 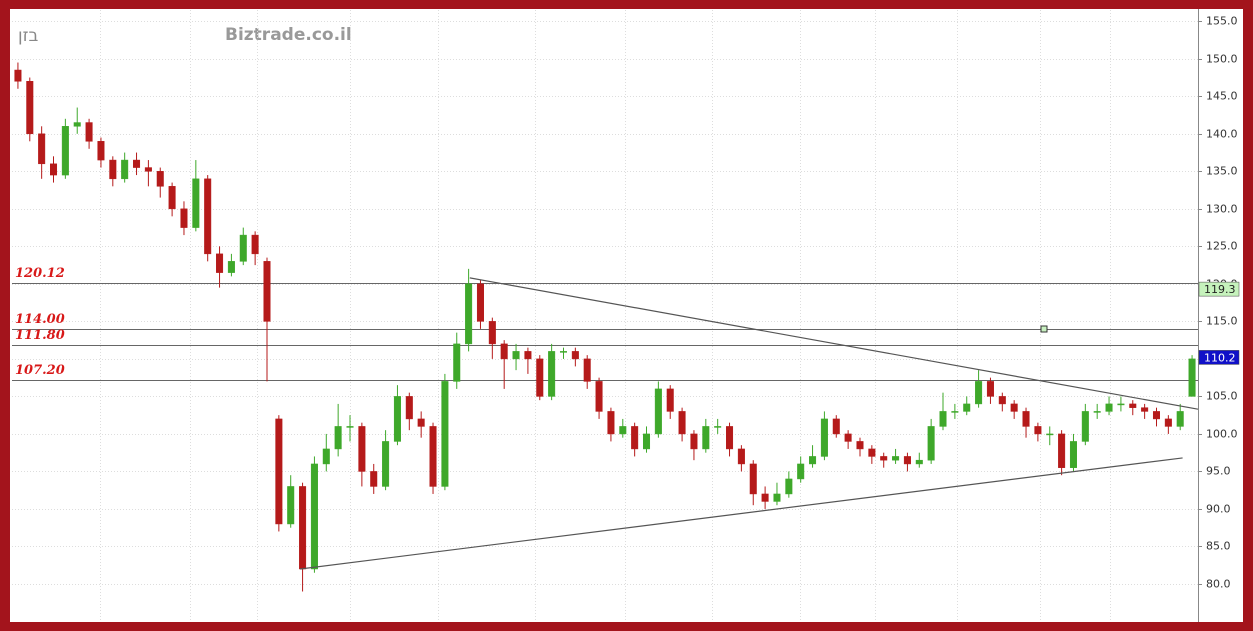 I want to click on chart-title: בזן, so click(x=28, y=36).